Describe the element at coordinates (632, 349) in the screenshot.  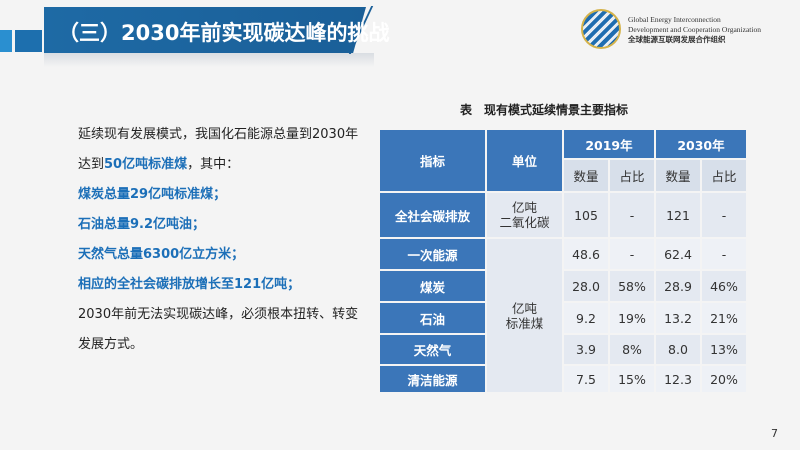
I see `cell-s19: 8%` at that location.